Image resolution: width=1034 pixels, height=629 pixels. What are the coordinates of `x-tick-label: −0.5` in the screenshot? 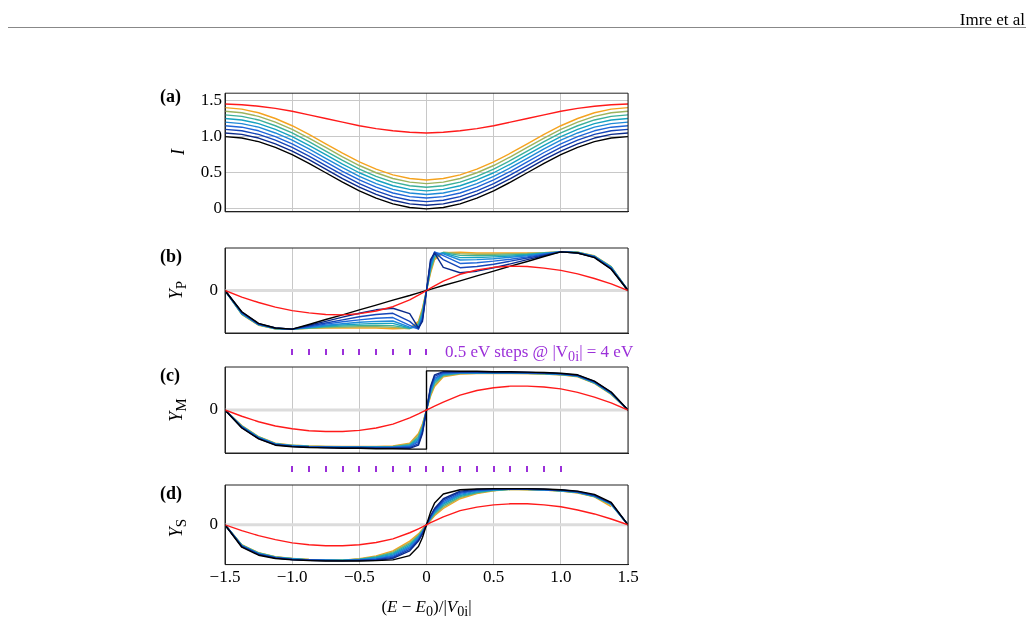 It's located at (359, 577).